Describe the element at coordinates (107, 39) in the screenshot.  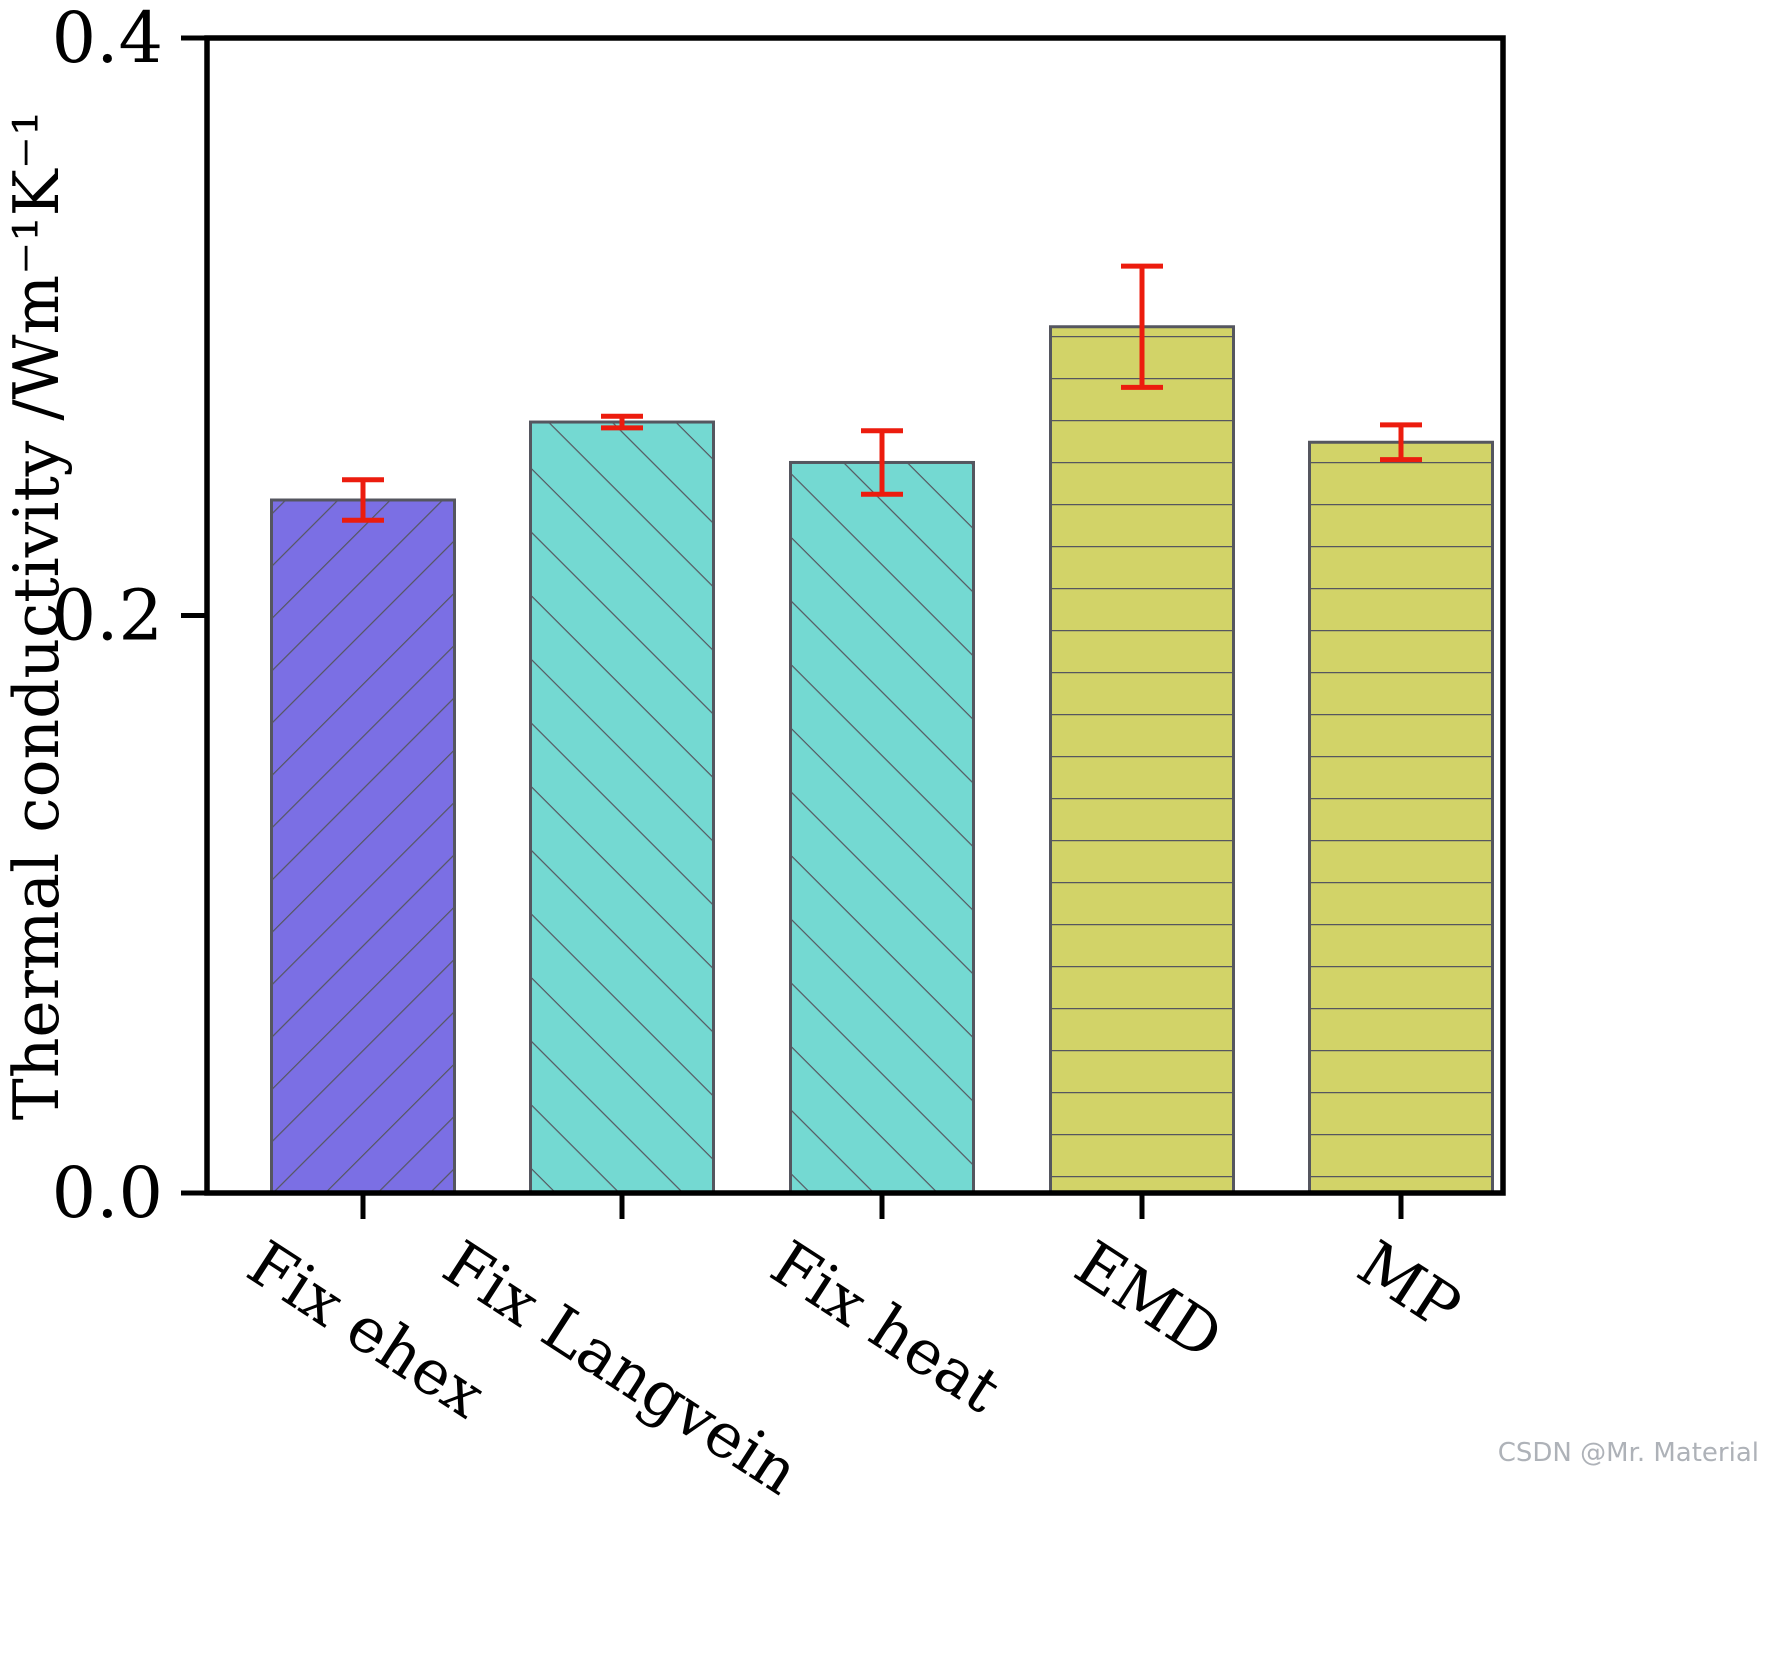
I see `y-tick-label: 0.4` at that location.